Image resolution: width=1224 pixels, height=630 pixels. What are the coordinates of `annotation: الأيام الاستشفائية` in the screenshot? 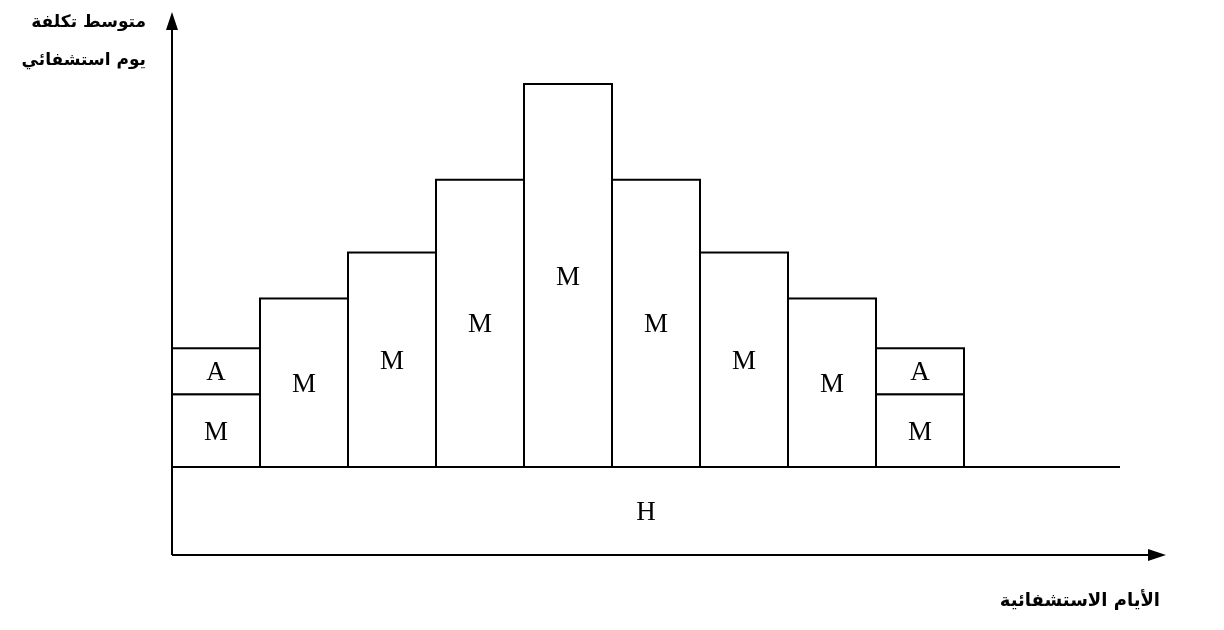 It's located at (1079, 599).